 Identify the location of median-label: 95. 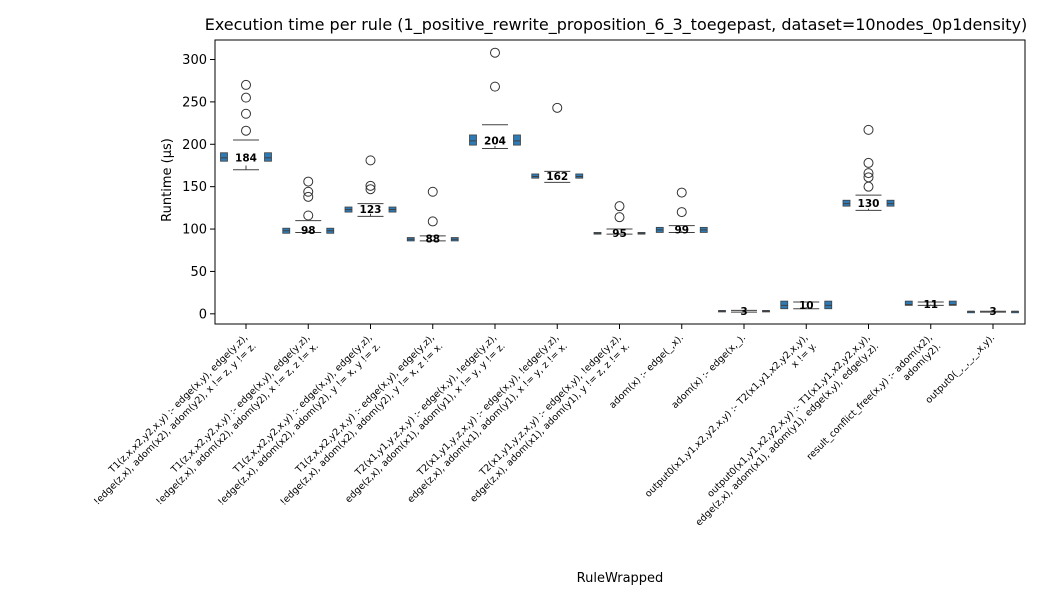
(619, 234).